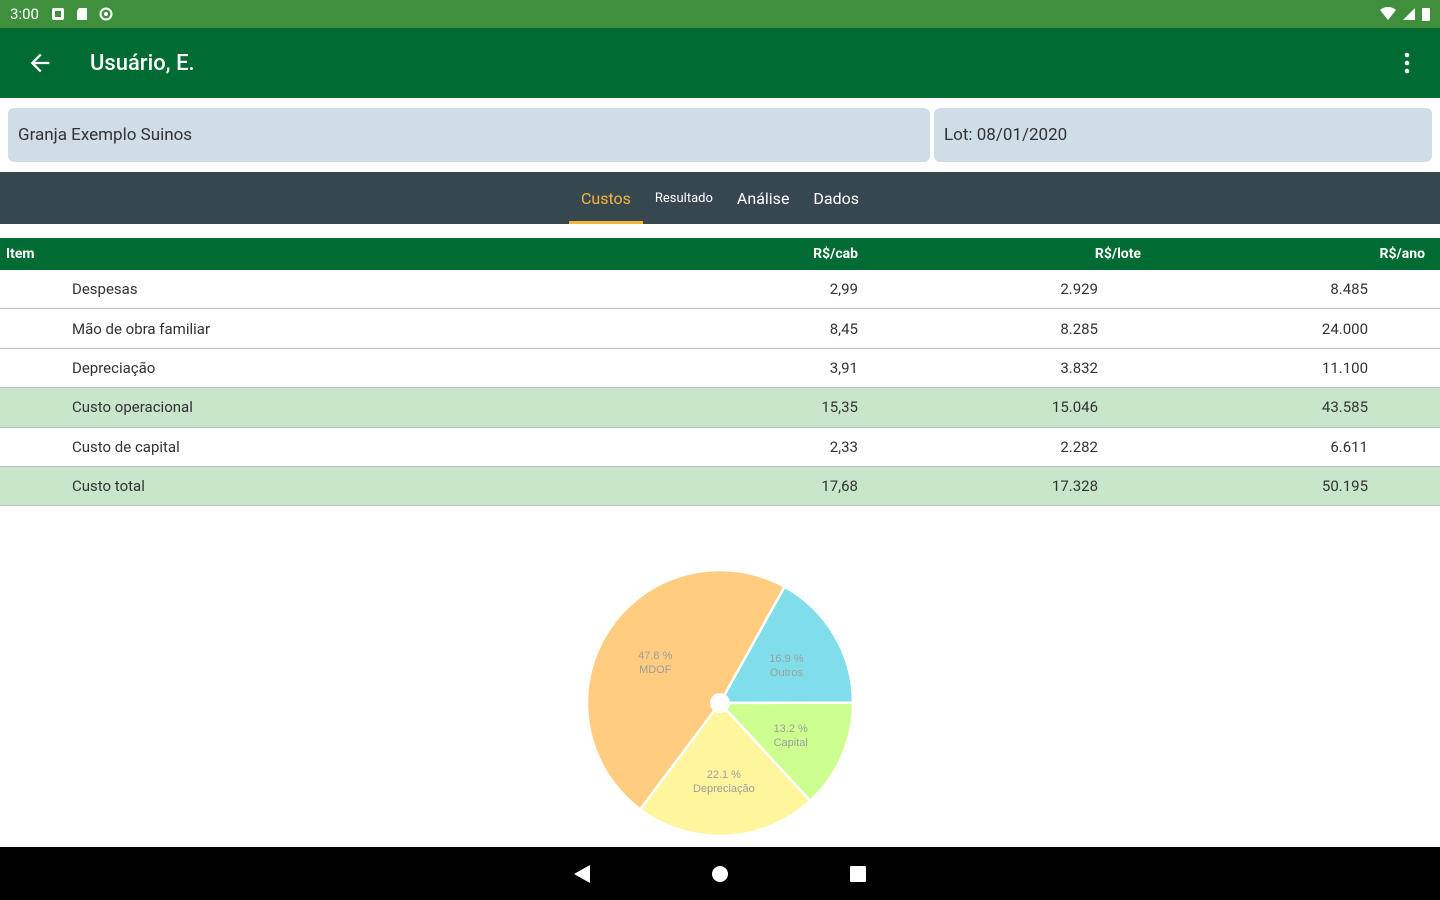  I want to click on triangle-back-icon, so click(582, 873).